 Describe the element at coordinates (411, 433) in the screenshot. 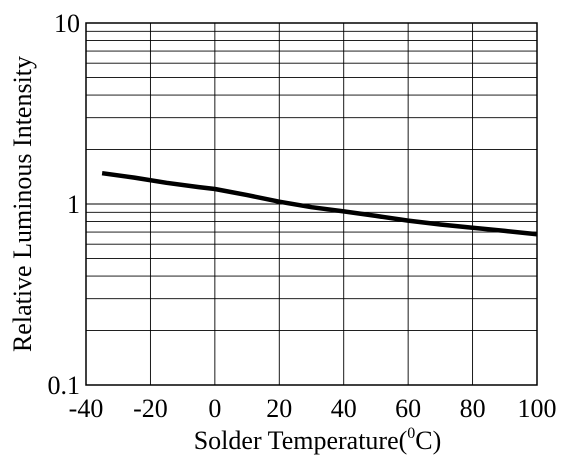

I see `x-axis-title-superscript: 0` at that location.